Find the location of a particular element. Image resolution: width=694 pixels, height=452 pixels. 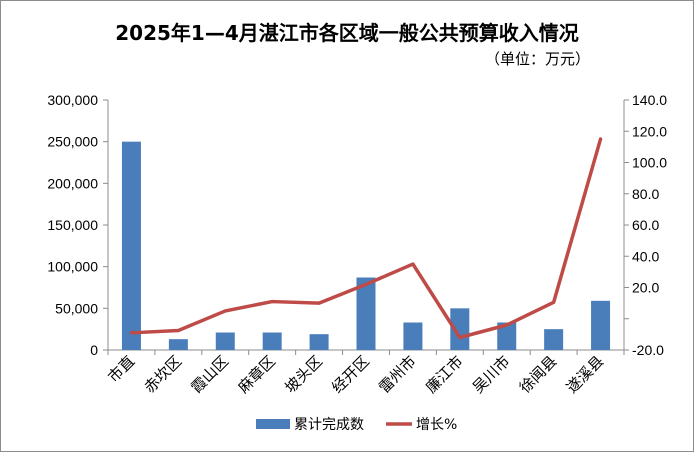

right-tick-label: 60.0 is located at coordinates (645, 225).